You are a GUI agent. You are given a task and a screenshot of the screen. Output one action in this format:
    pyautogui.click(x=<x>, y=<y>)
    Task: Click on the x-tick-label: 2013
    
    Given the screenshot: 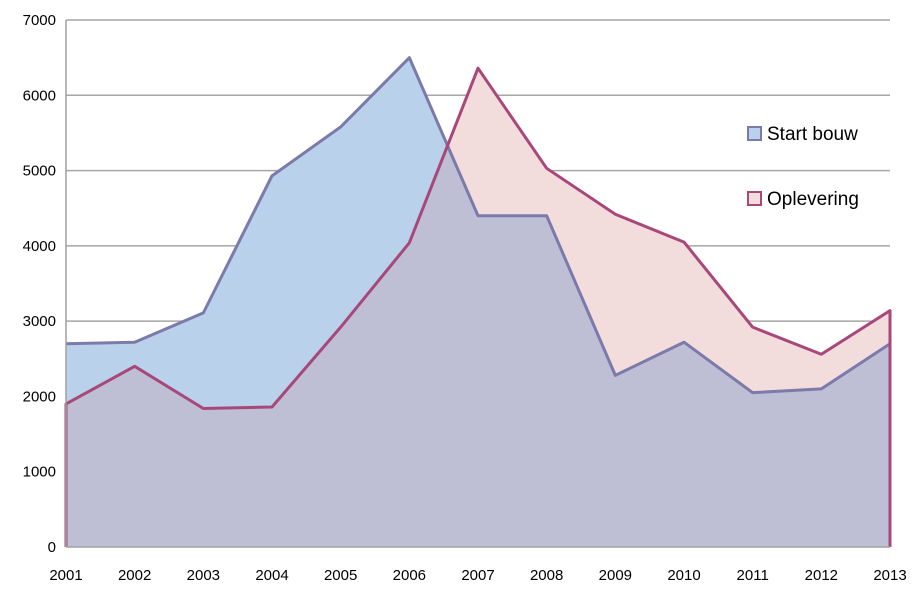 What is the action you would take?
    pyautogui.click(x=889, y=575)
    